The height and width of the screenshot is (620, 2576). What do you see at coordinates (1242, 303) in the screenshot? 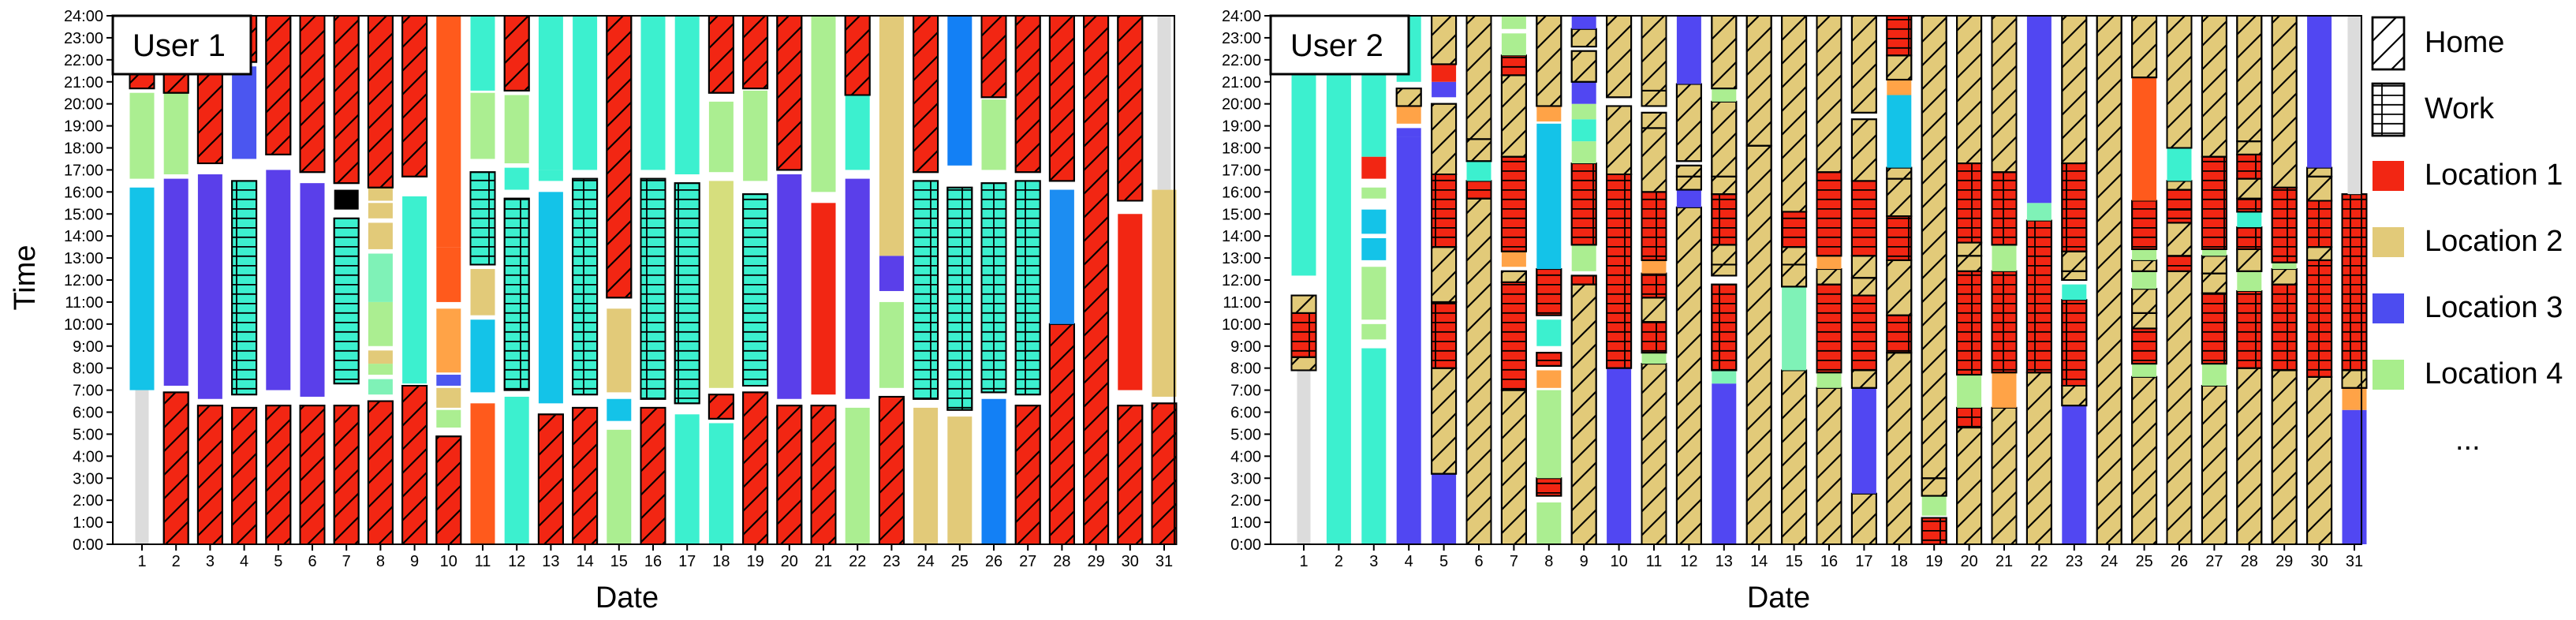
I see `y-tick-label: 11:00` at bounding box center [1242, 303].